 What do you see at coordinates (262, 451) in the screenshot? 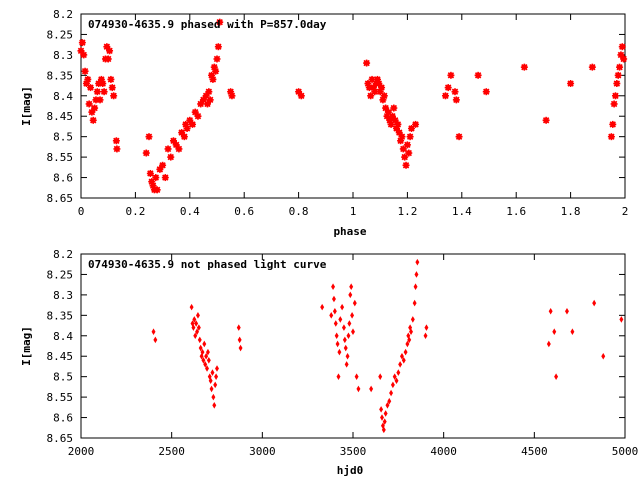
I see `x-tick-label: 3000` at bounding box center [262, 451].